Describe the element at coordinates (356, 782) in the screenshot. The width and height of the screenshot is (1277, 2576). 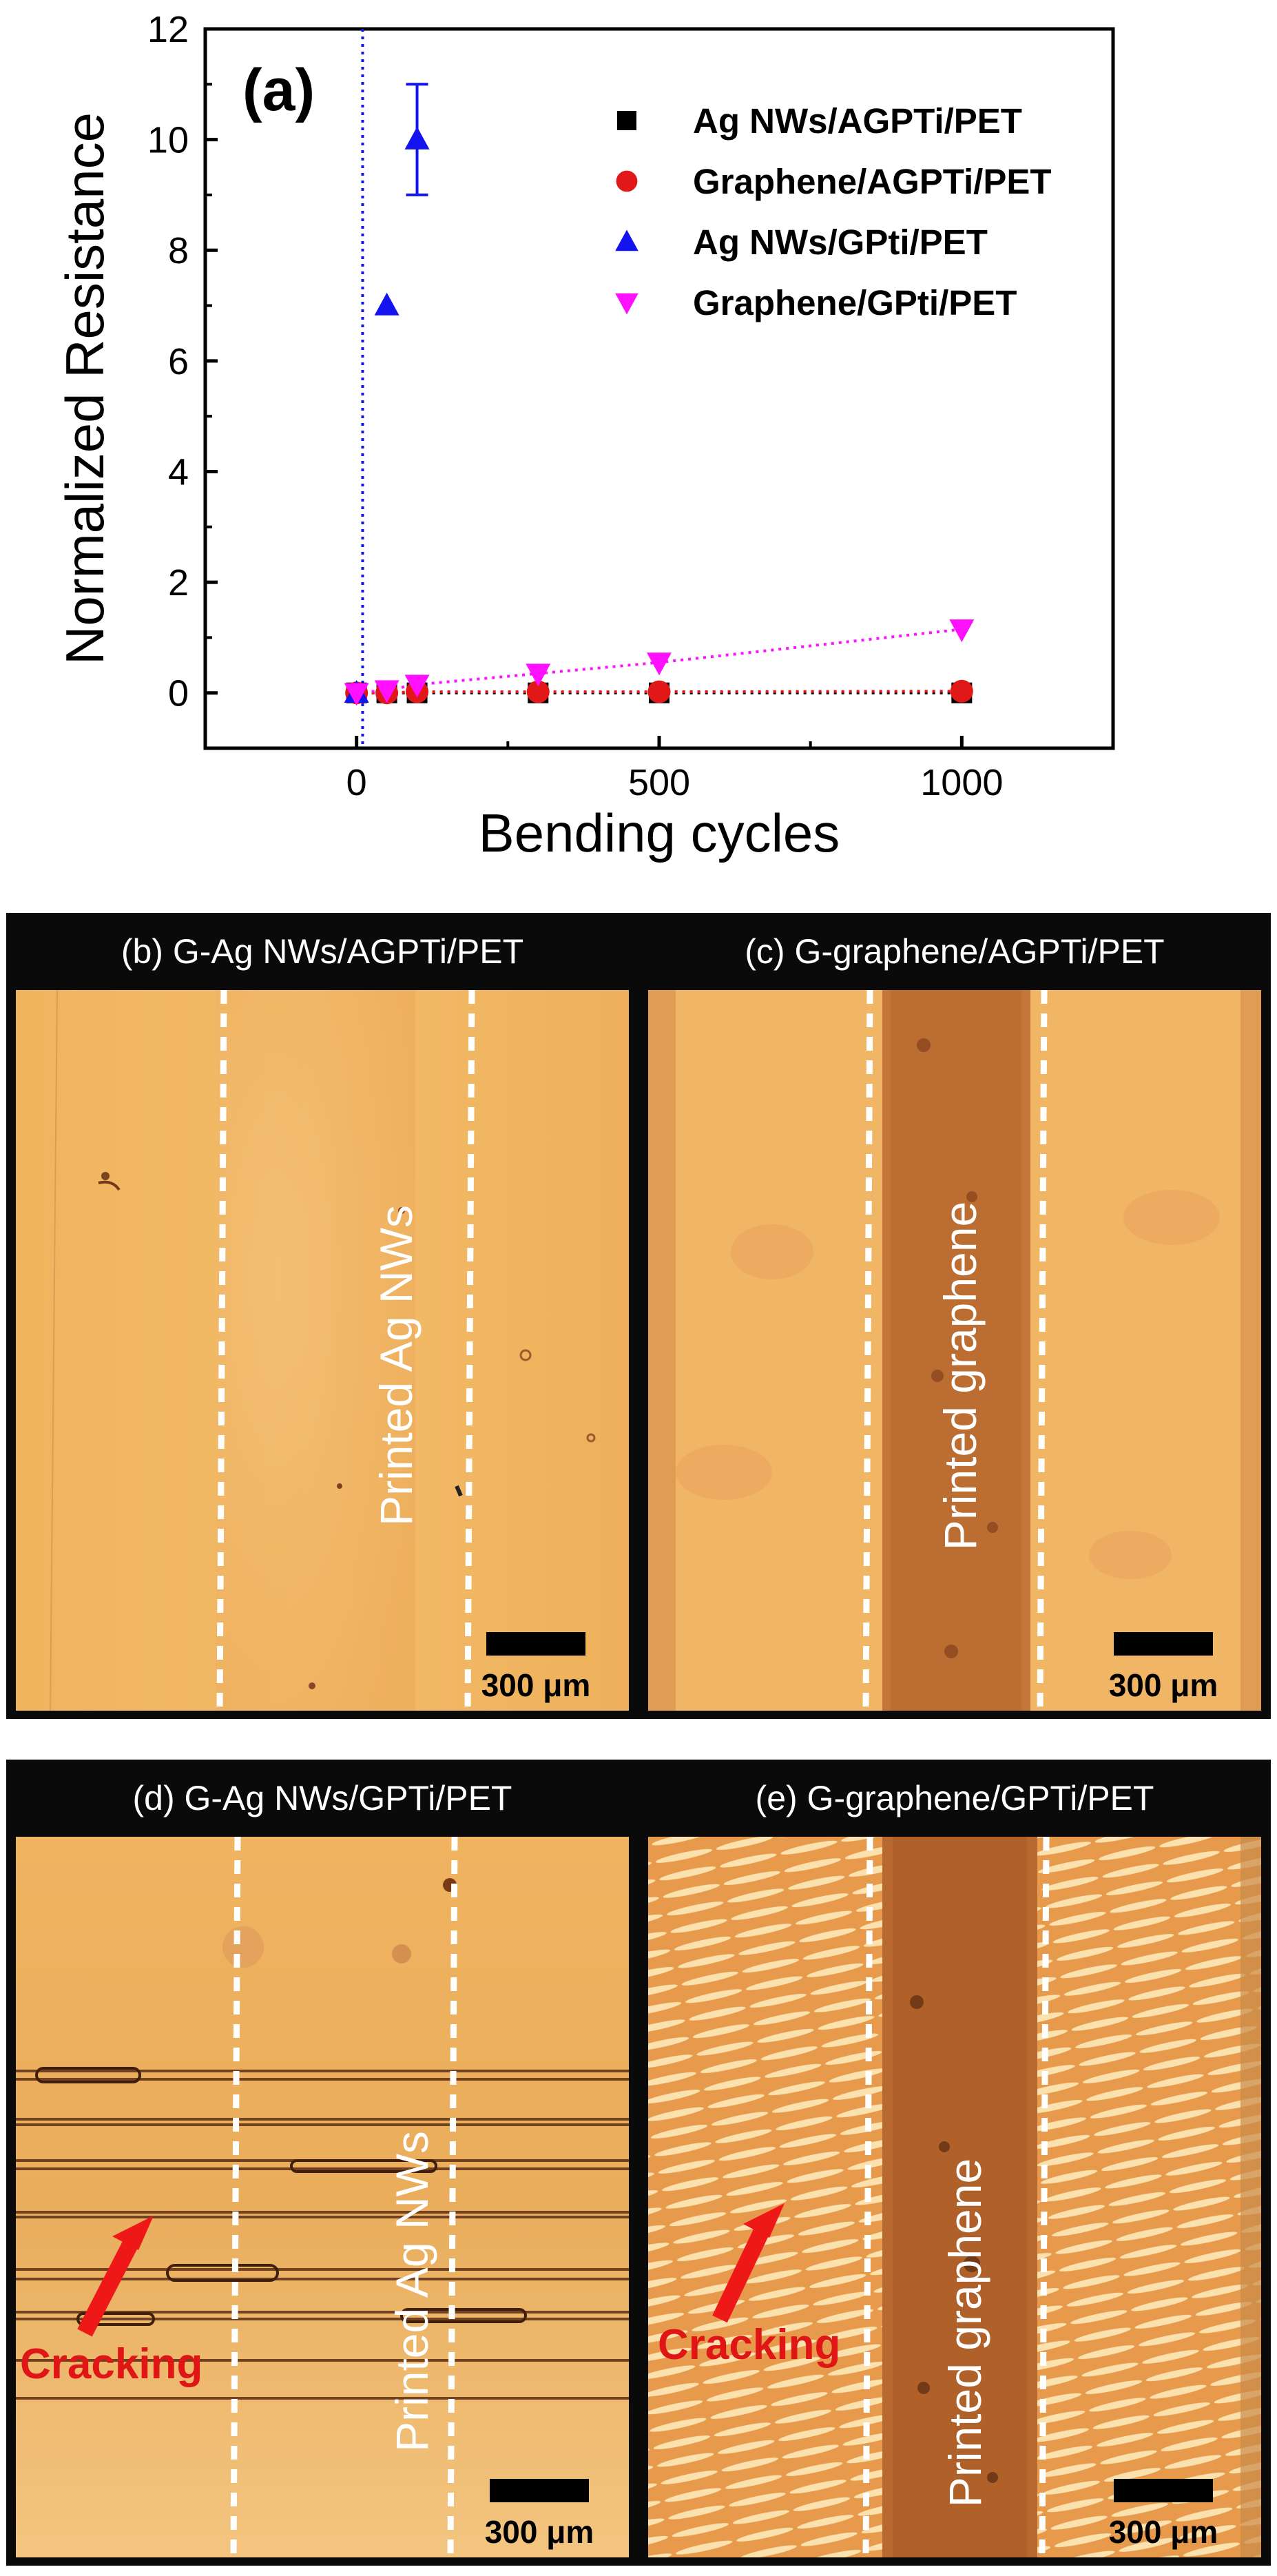
I see `x-tick-label: 0` at that location.